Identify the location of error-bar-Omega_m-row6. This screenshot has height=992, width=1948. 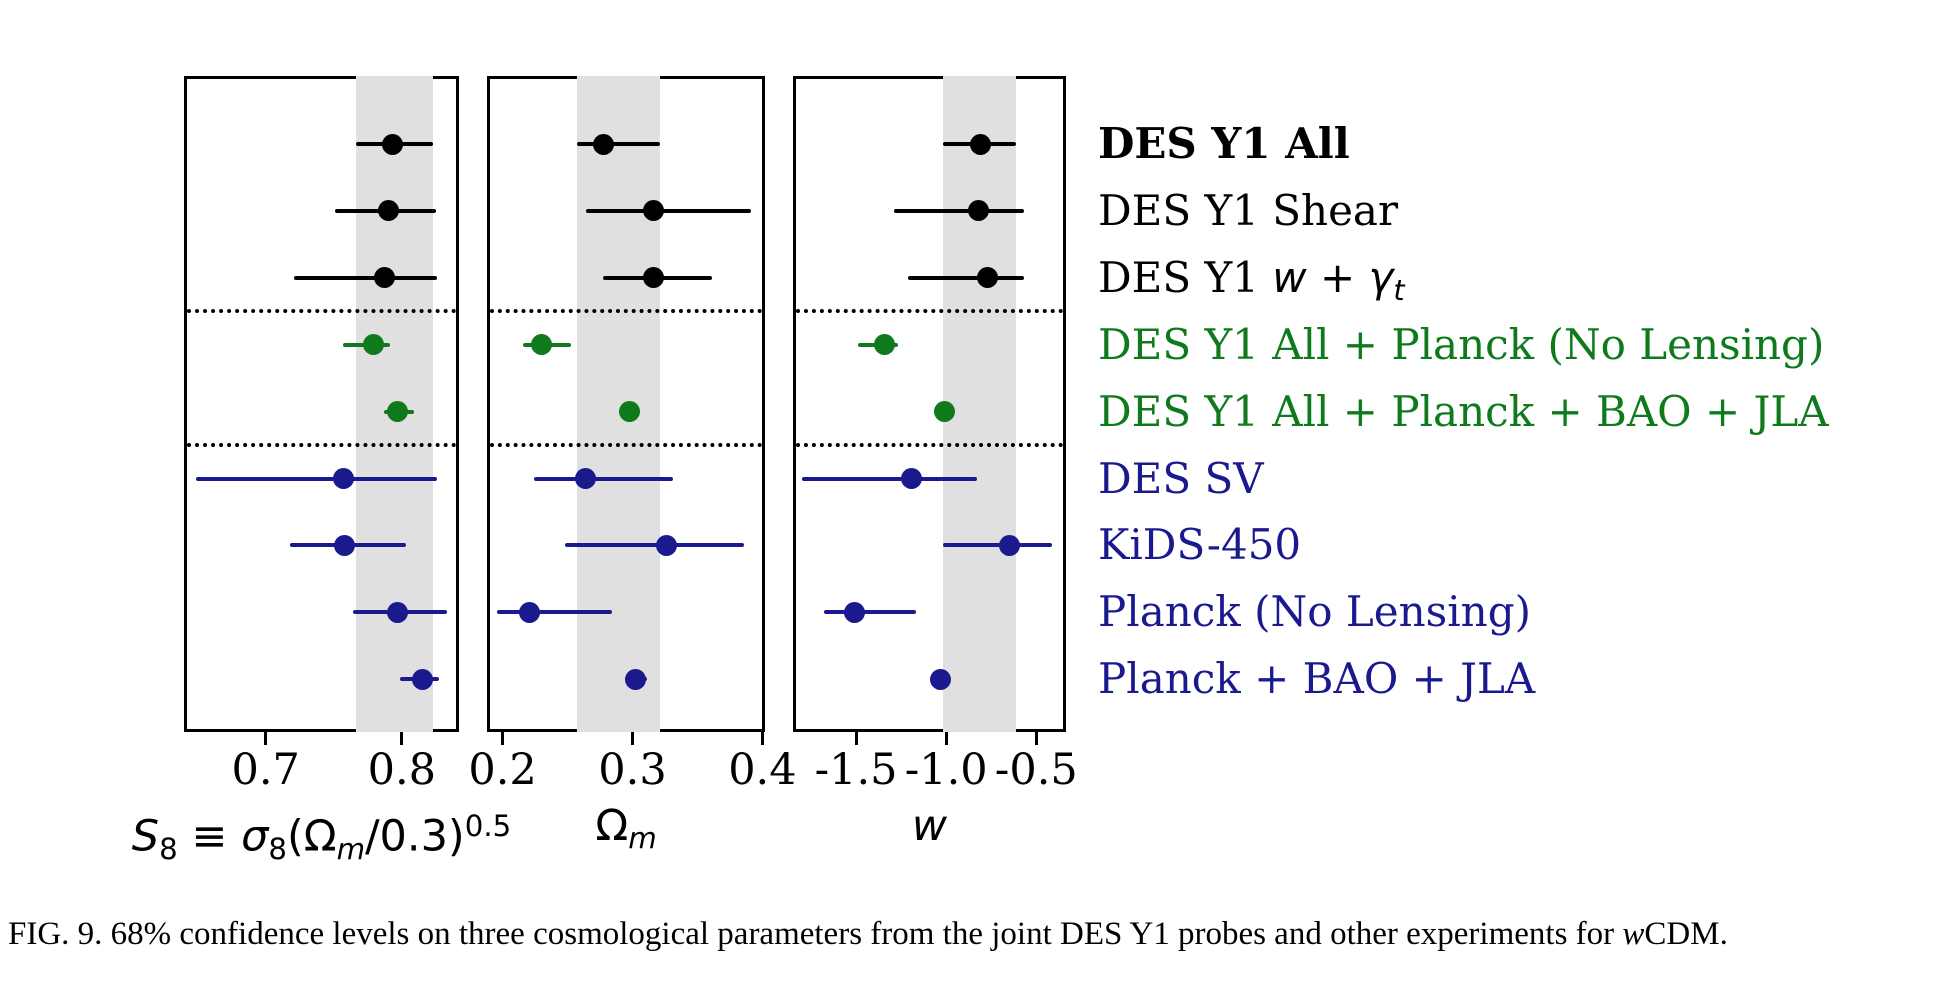
(603, 478).